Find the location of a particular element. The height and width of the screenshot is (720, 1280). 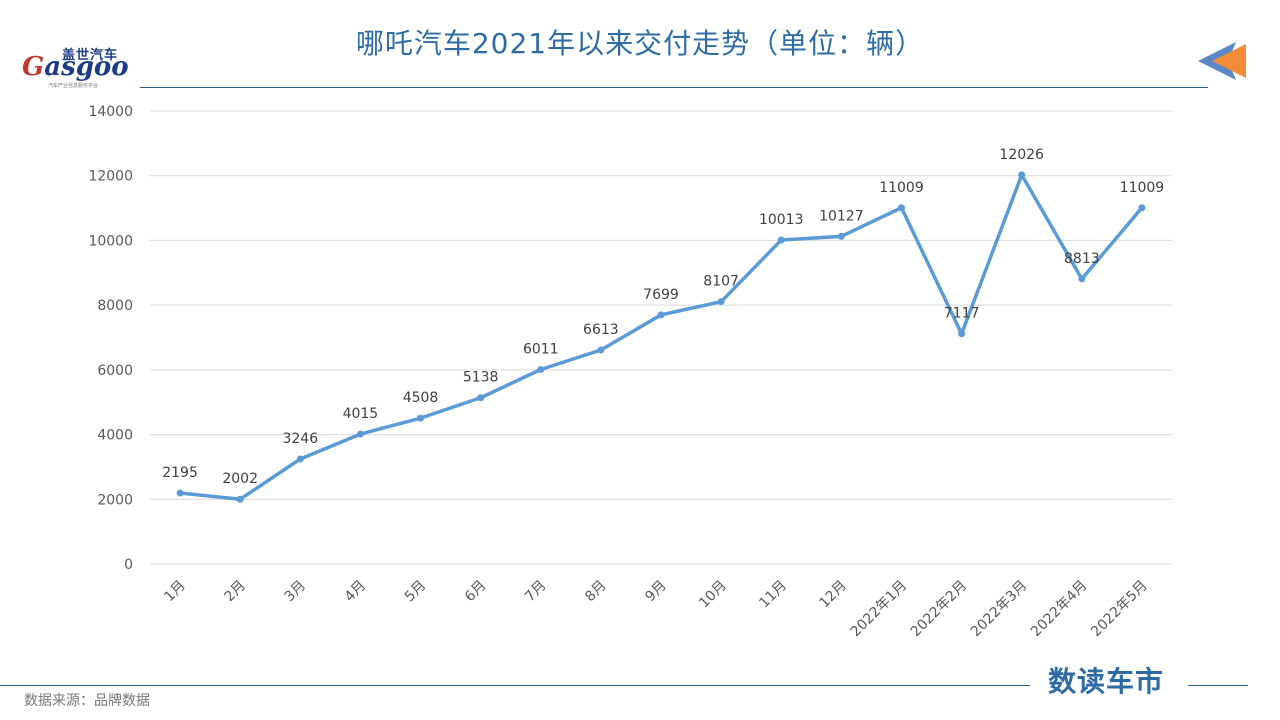

x-tick-label: 2022年4月 is located at coordinates (1059, 609).